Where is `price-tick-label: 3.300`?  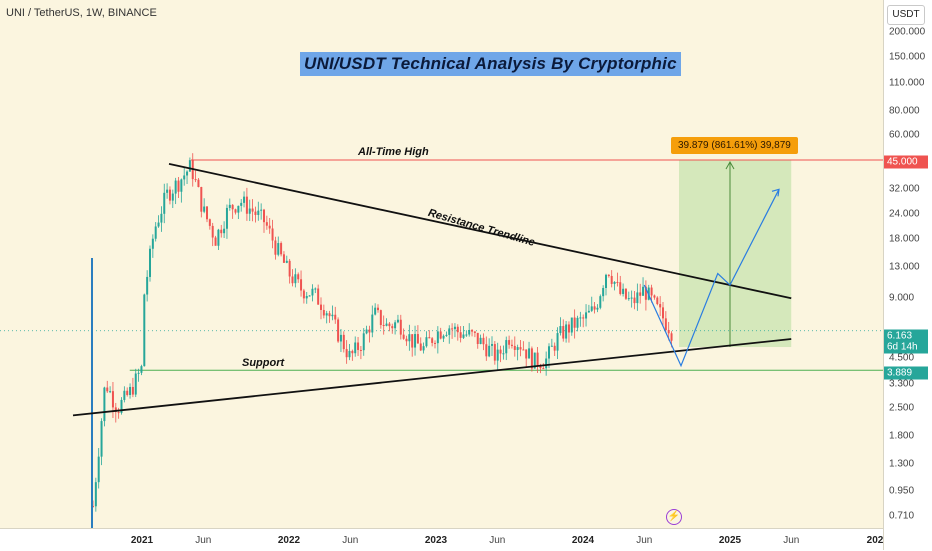
price-tick-label: 3.300 is located at coordinates (902, 384).